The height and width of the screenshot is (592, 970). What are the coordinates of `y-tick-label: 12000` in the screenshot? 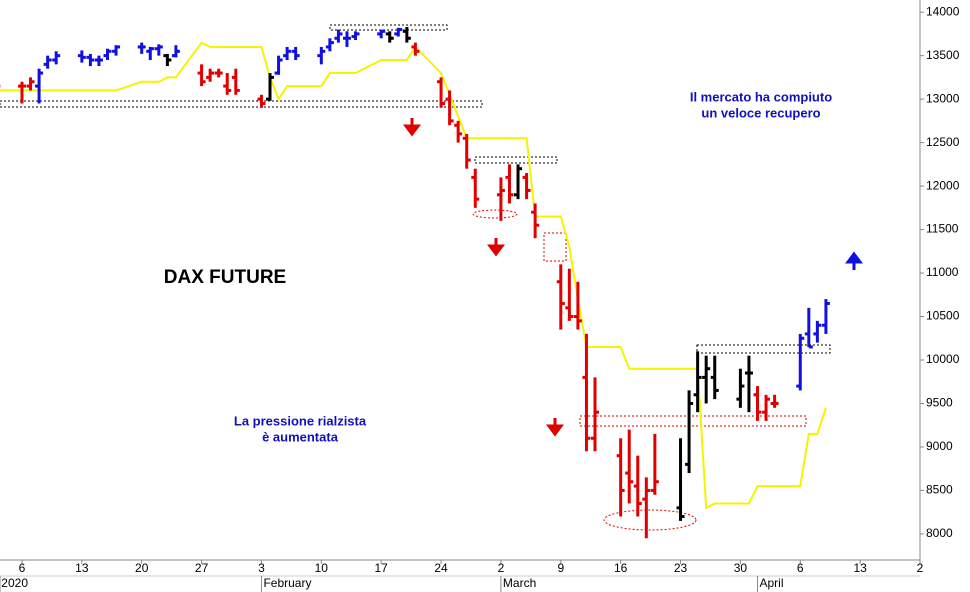 It's located at (943, 185).